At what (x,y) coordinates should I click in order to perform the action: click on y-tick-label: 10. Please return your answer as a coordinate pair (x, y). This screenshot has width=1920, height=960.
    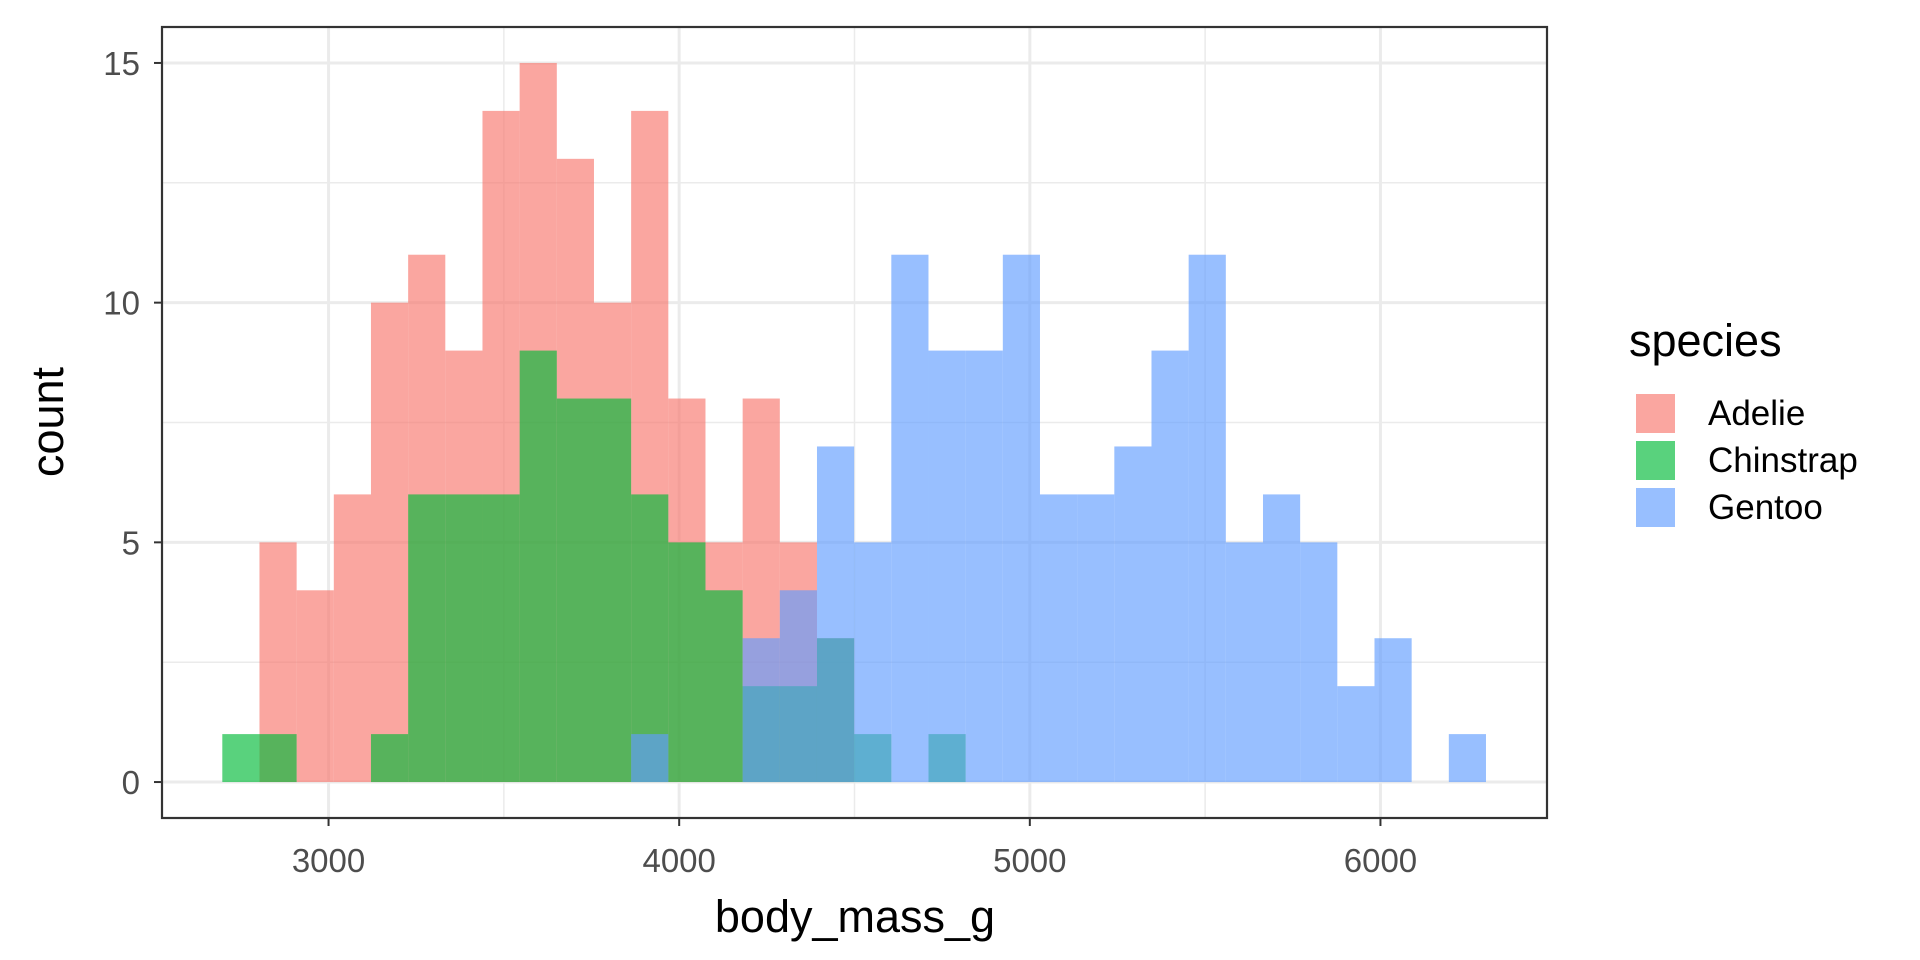
    Looking at the image, I should click on (121, 303).